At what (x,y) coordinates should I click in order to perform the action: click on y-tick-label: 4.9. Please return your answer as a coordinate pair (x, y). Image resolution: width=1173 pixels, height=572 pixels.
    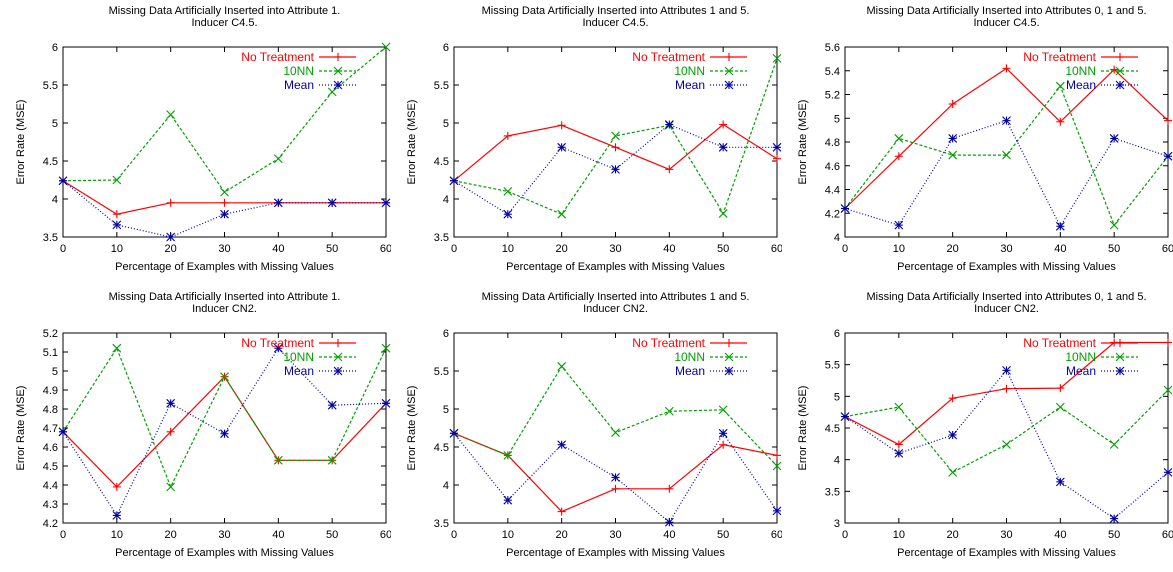
    Looking at the image, I should click on (50, 391).